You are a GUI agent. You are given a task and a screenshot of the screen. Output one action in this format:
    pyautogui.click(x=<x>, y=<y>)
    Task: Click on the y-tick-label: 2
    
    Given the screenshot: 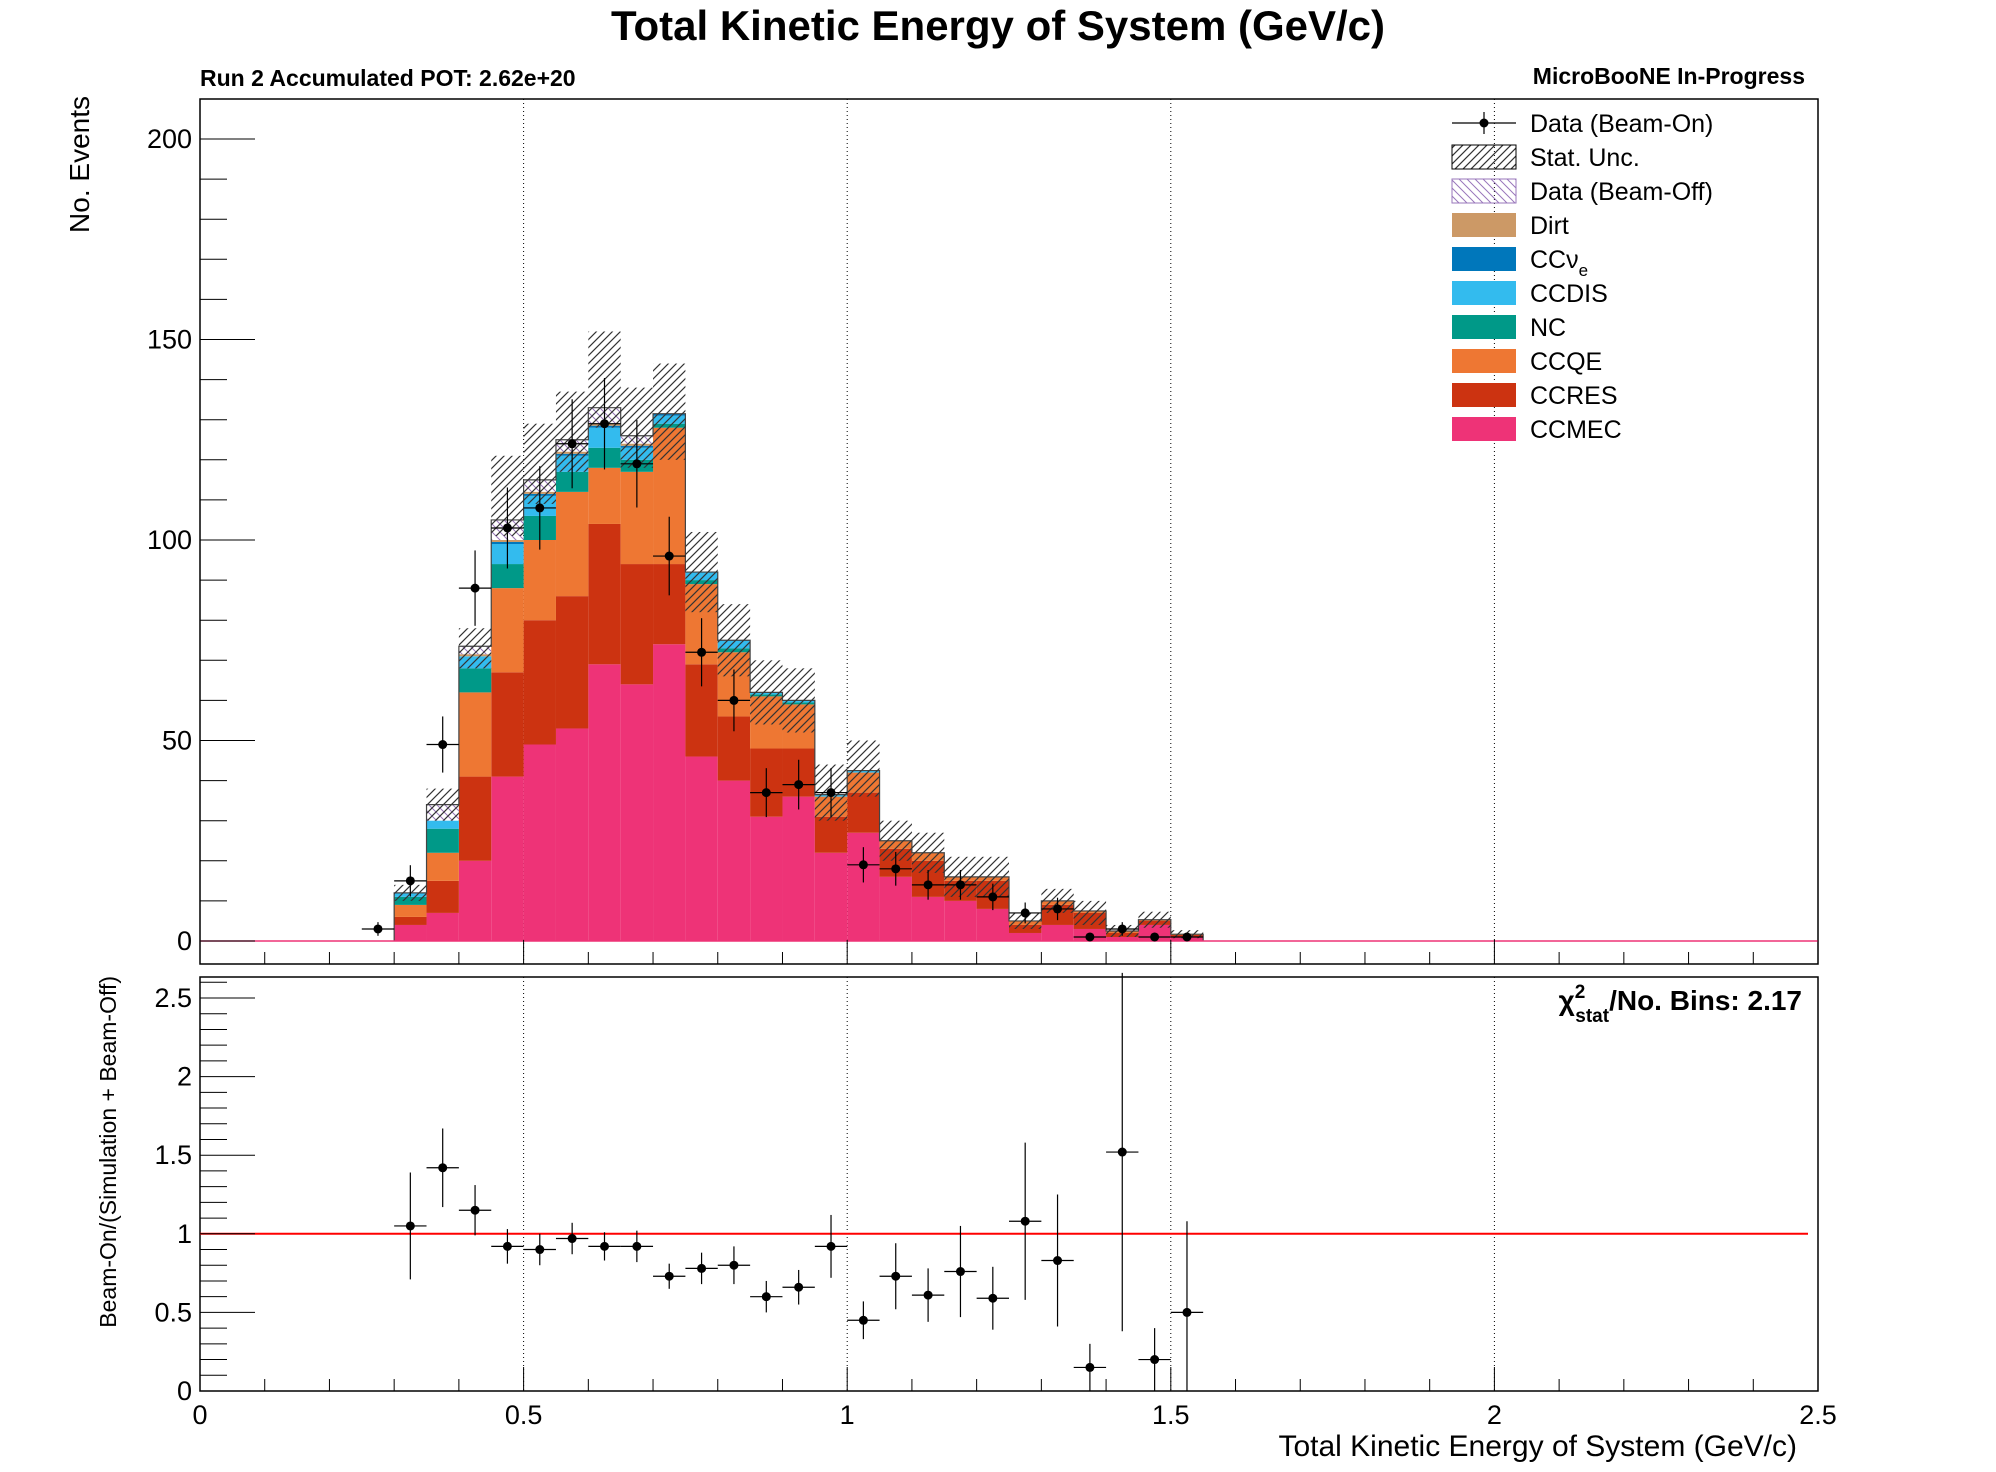 What is the action you would take?
    pyautogui.click(x=184, y=1077)
    